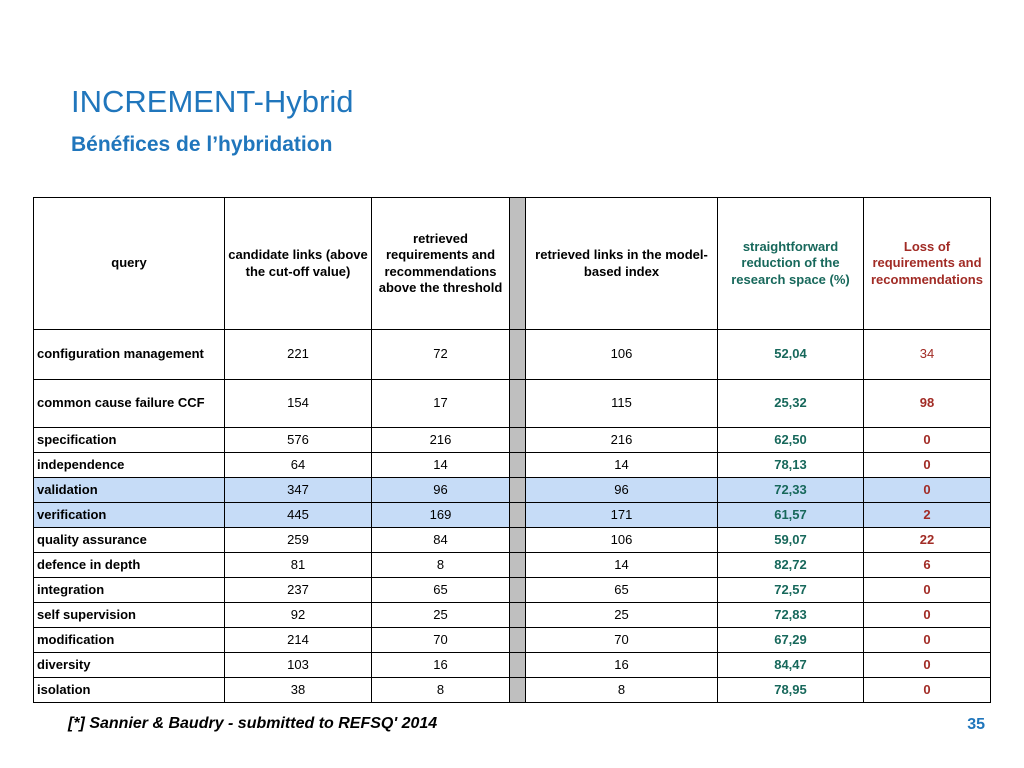 The width and height of the screenshot is (1024, 768). What do you see at coordinates (129, 690) in the screenshot?
I see `query-cell: isolation` at bounding box center [129, 690].